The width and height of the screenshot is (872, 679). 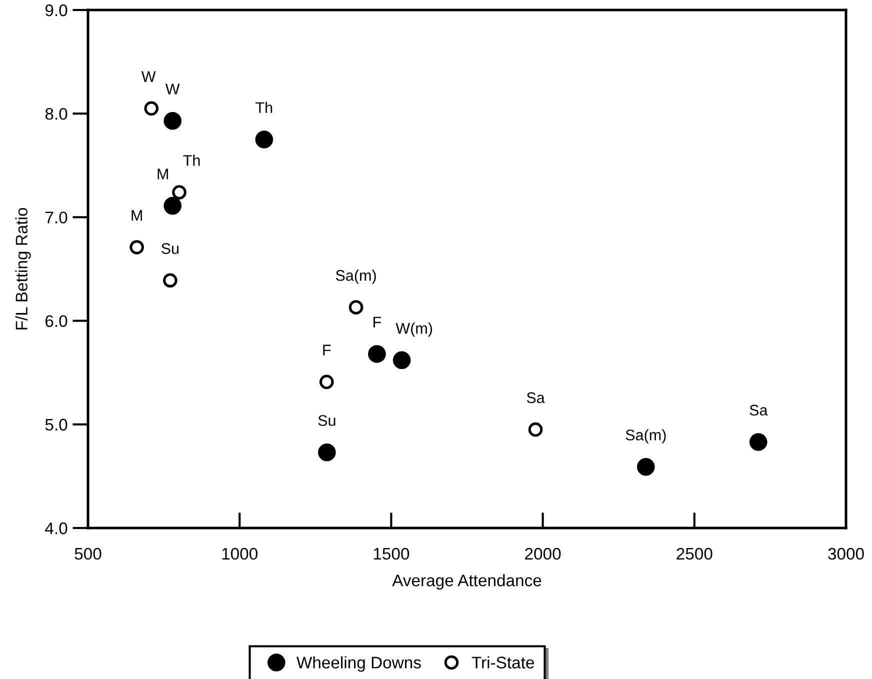 What do you see at coordinates (414, 329) in the screenshot?
I see `annotation: W(m)` at bounding box center [414, 329].